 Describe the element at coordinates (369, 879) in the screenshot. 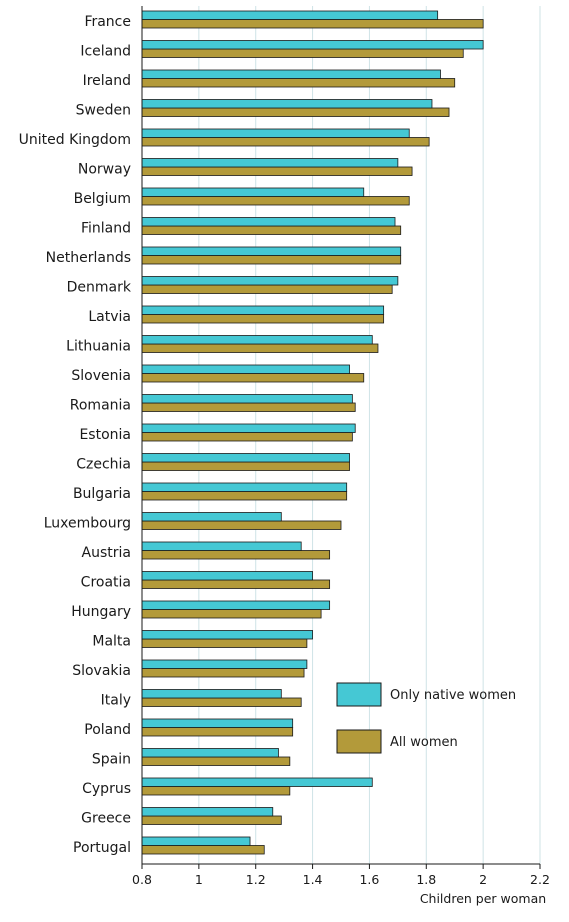

I see `x-tick-label: 1.6` at that location.